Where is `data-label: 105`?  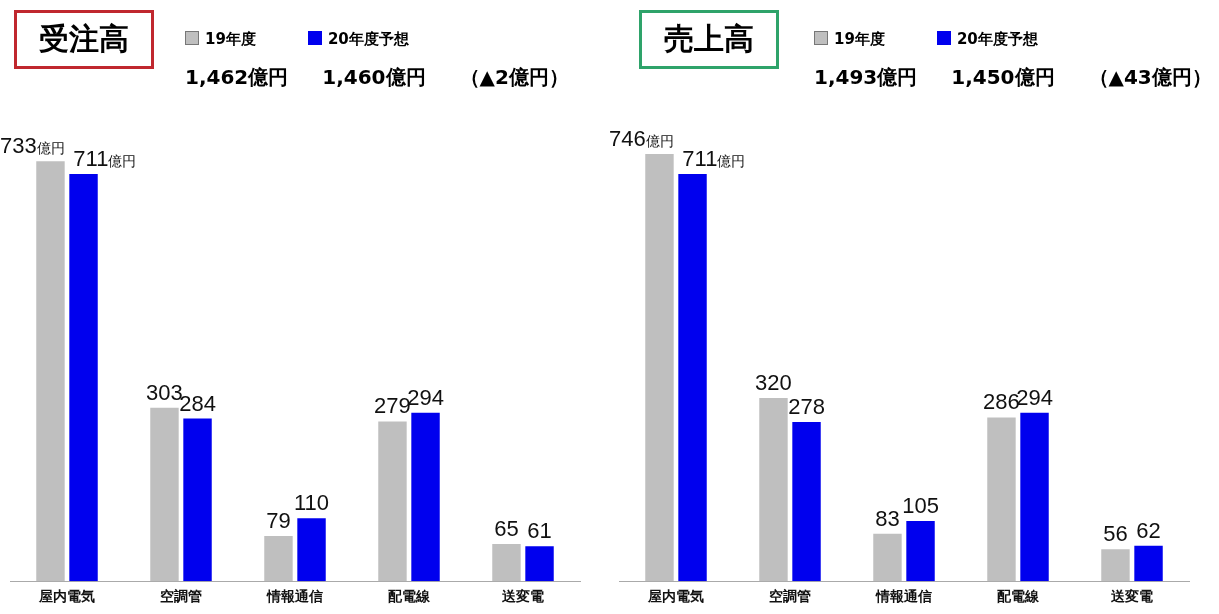 data-label: 105 is located at coordinates (920, 506).